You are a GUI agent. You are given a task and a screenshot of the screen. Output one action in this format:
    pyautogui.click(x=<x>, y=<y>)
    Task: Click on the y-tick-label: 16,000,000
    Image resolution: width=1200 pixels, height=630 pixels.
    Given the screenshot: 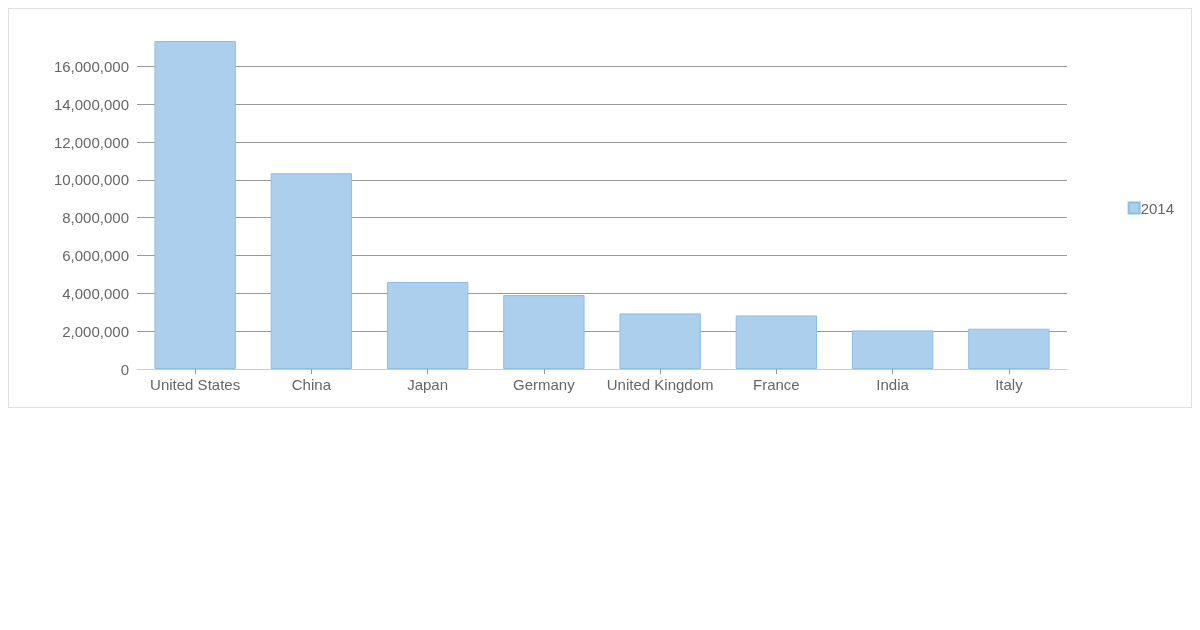 What is the action you would take?
    pyautogui.click(x=91, y=66)
    